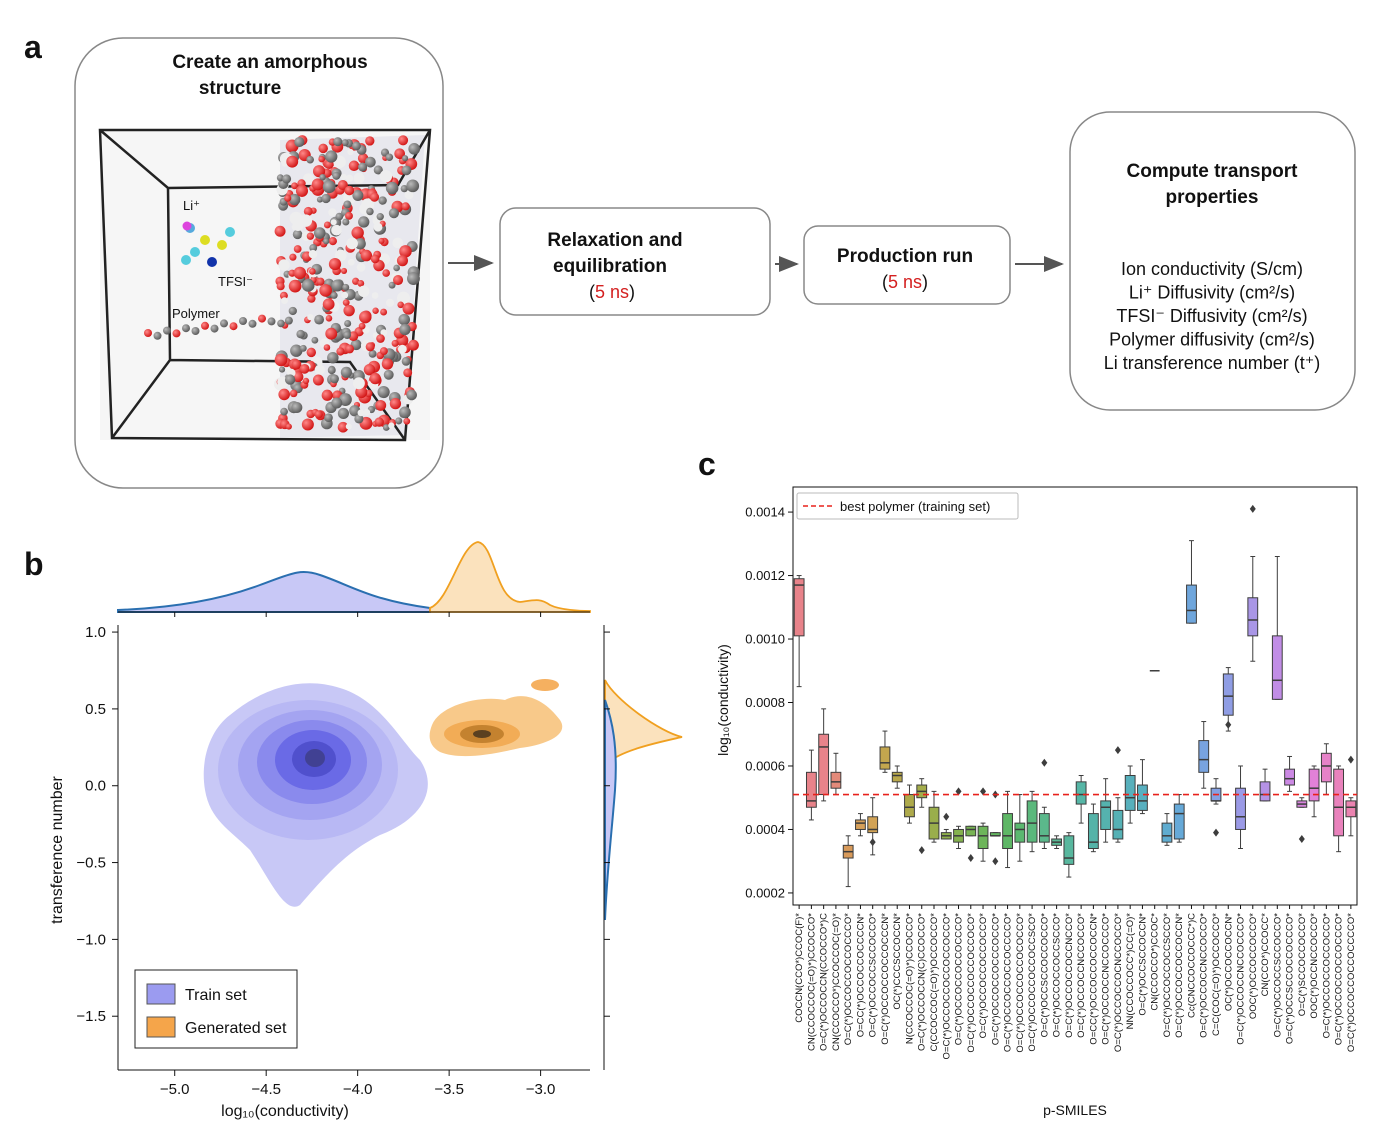  Describe the element at coordinates (723, 700) in the screenshot. I see `y-axis-label: log₁₀(conductivity)` at that location.